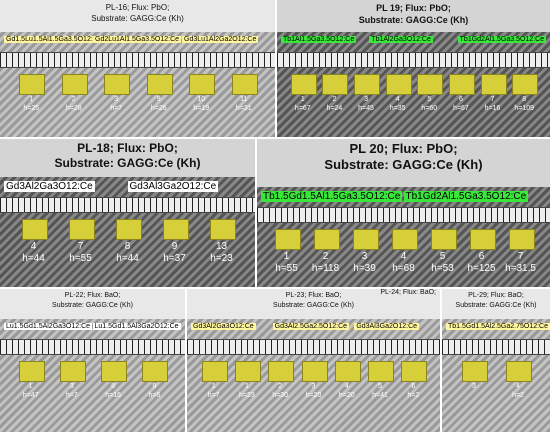 This screenshot has width=550, height=432. Describe the element at coordinates (481, 269) in the screenshot. I see `sample-height: h=125` at that location.